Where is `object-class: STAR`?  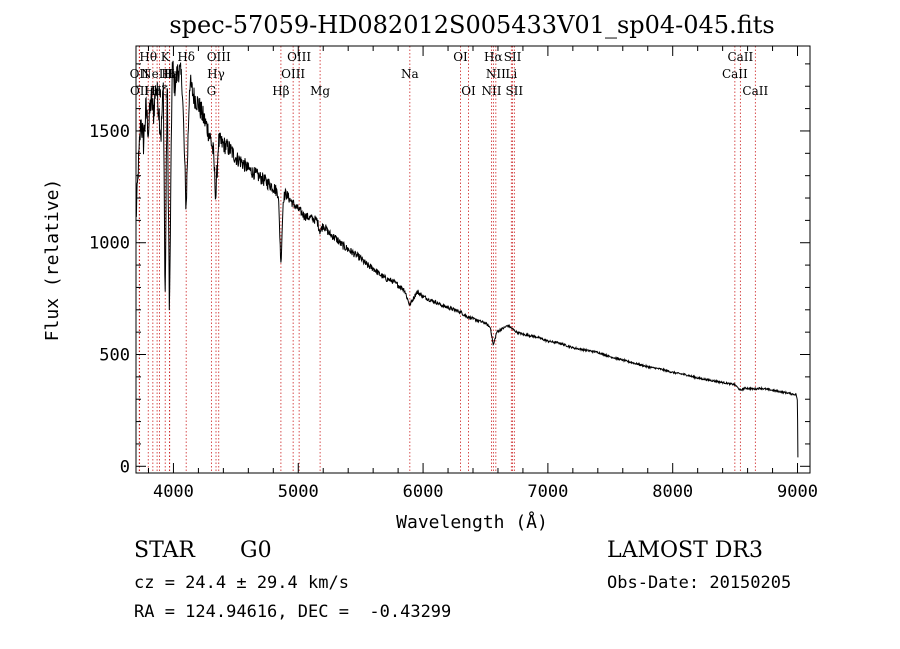 object-class: STAR is located at coordinates (164, 550).